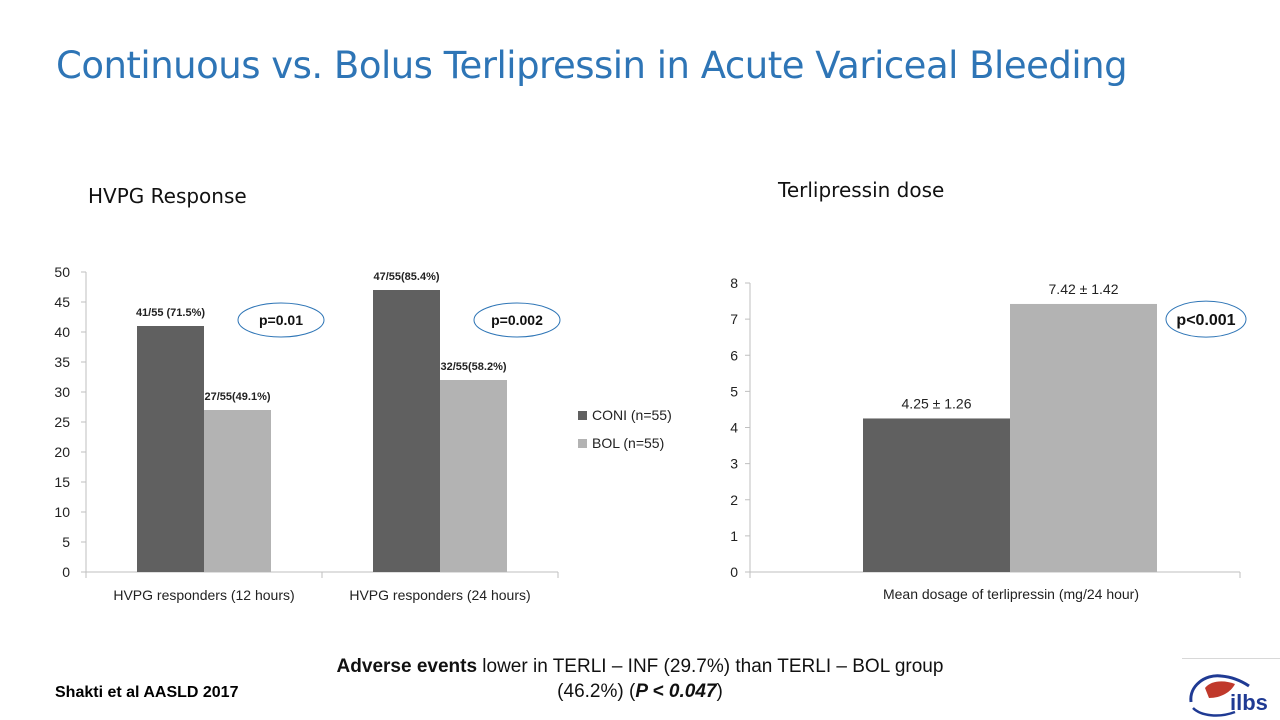 Image resolution: width=1280 pixels, height=720 pixels. I want to click on y-tick-label: 0, so click(66, 572).